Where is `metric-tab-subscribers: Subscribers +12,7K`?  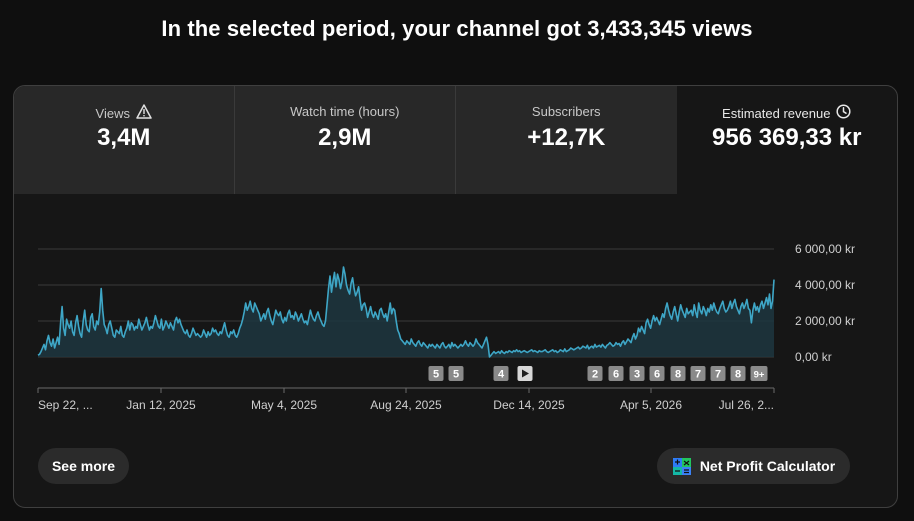
metric-tab-subscribers: Subscribers +12,7K is located at coordinates (566, 140).